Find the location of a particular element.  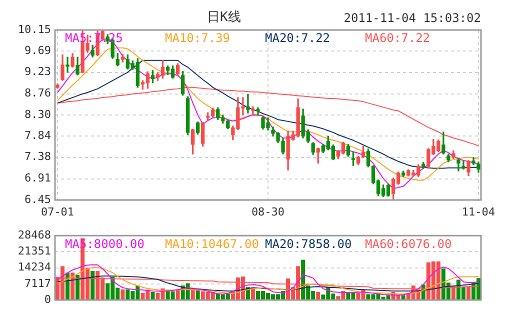

y-tick-label: 6.45 is located at coordinates (37, 199).